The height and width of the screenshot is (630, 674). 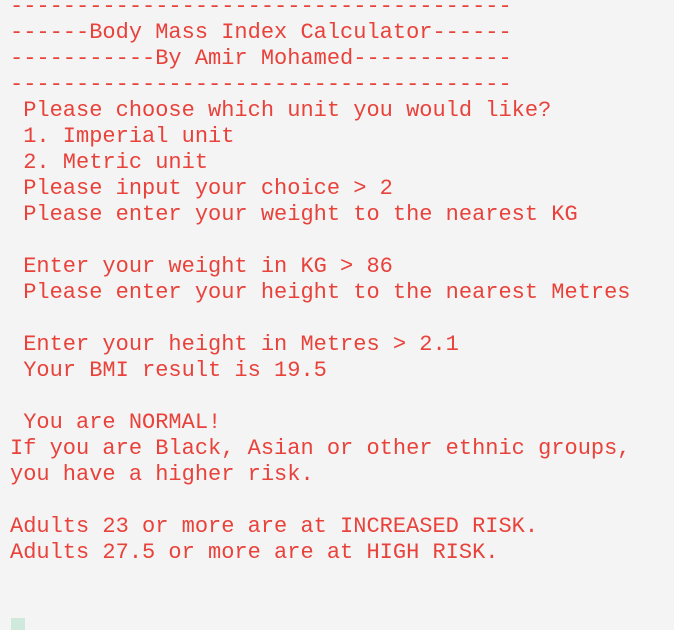 What do you see at coordinates (261, 58) in the screenshot?
I see `output-line: -----------By Amir Mohamed------------` at bounding box center [261, 58].